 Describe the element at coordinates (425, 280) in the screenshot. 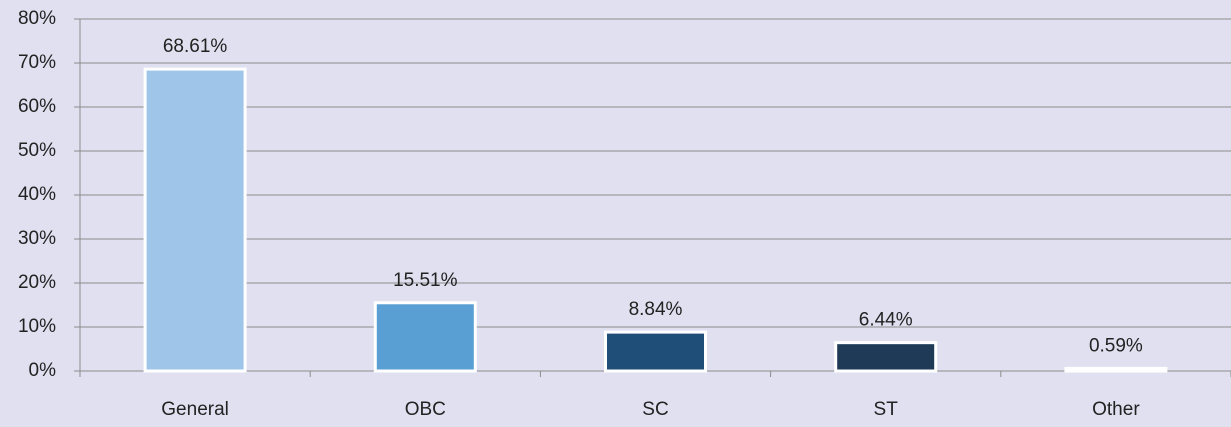

I see `data-label: 15.51%` at that location.